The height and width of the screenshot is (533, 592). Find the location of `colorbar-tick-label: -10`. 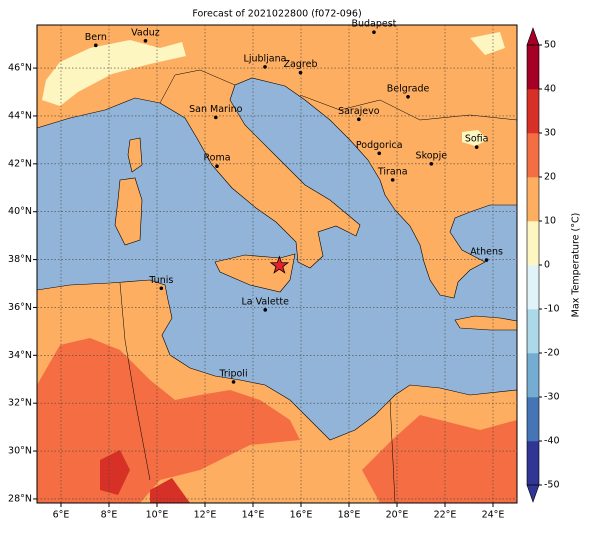

colorbar-tick-label: -10 is located at coordinates (552, 309).